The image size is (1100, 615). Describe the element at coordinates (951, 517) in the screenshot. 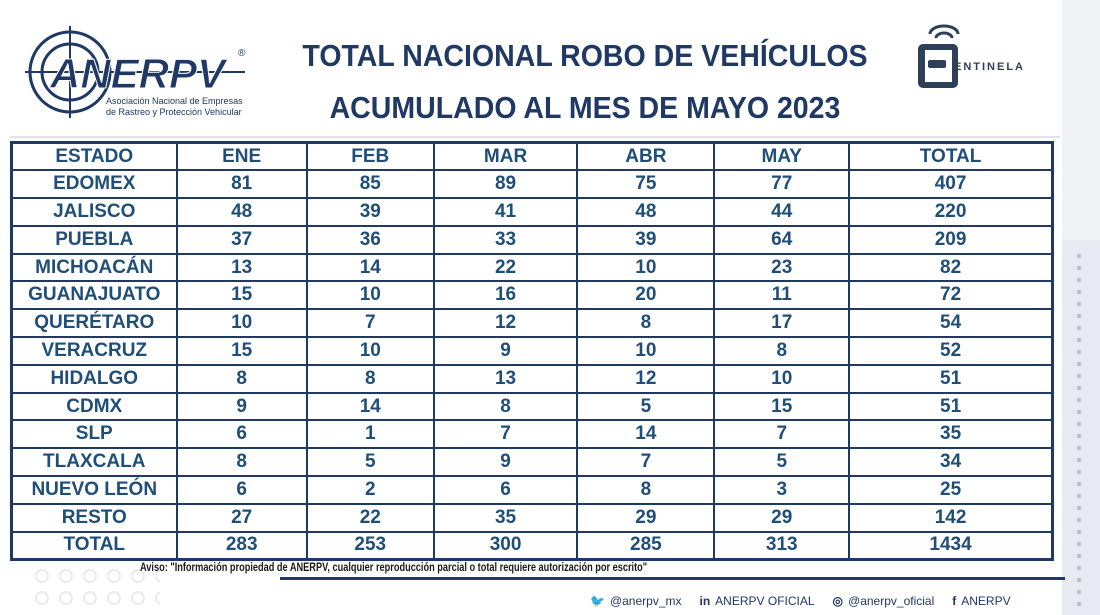

I see `value-cell: 142` at that location.